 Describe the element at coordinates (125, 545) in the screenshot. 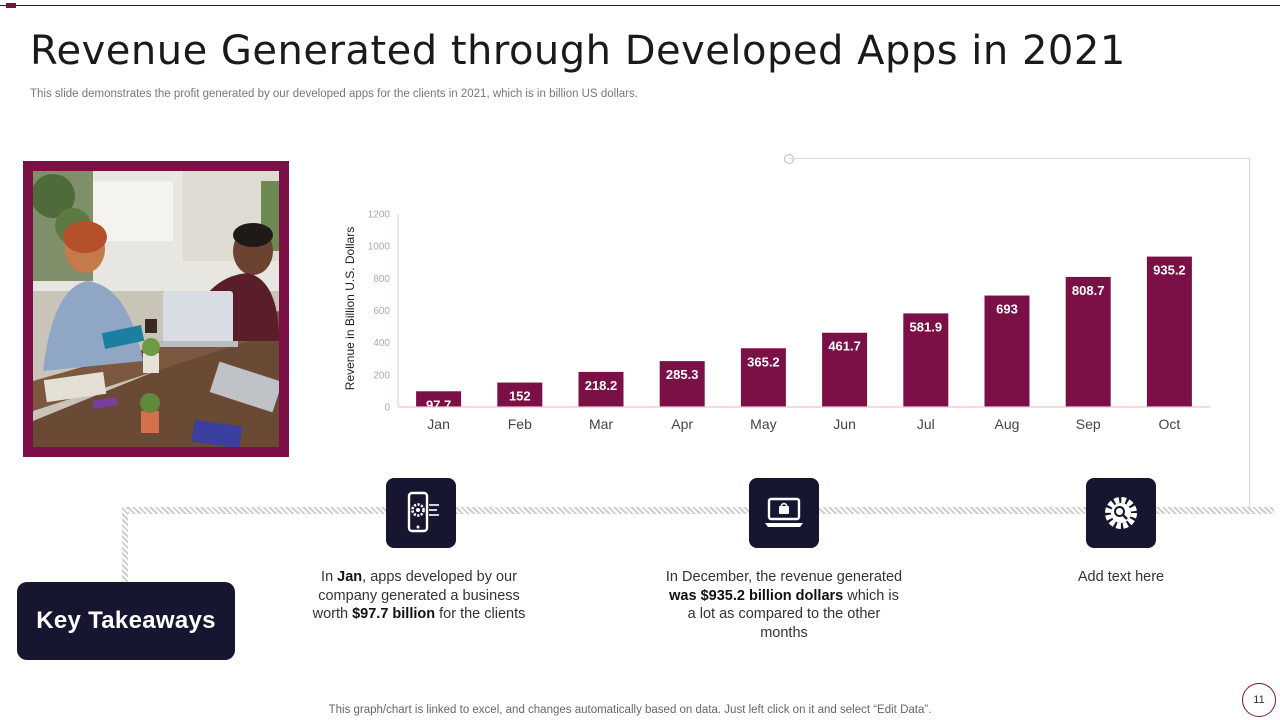

I see `hatched-band-vertical` at that location.